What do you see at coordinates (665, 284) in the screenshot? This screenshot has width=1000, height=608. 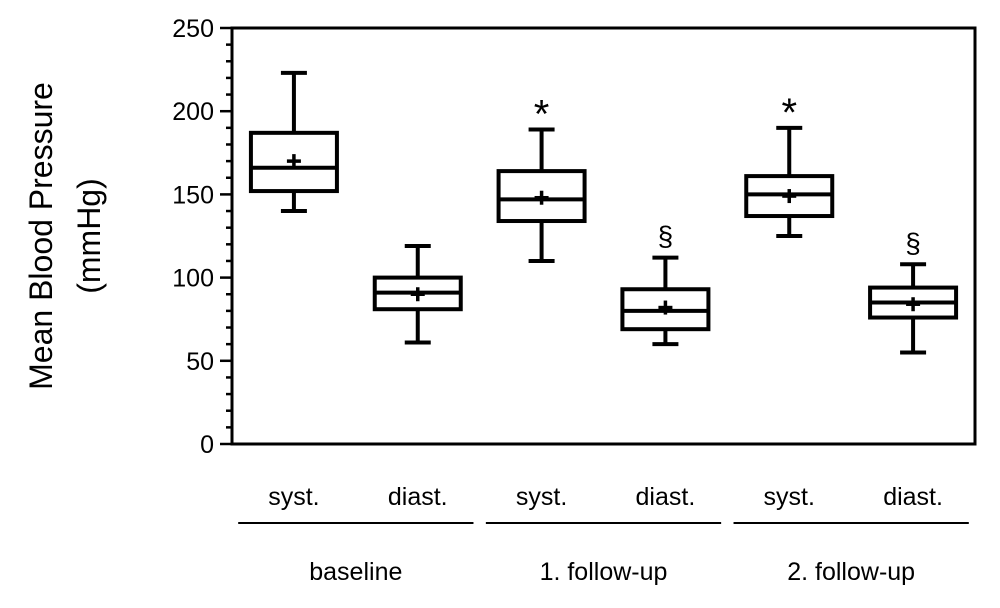 I see `box-3: §` at bounding box center [665, 284].